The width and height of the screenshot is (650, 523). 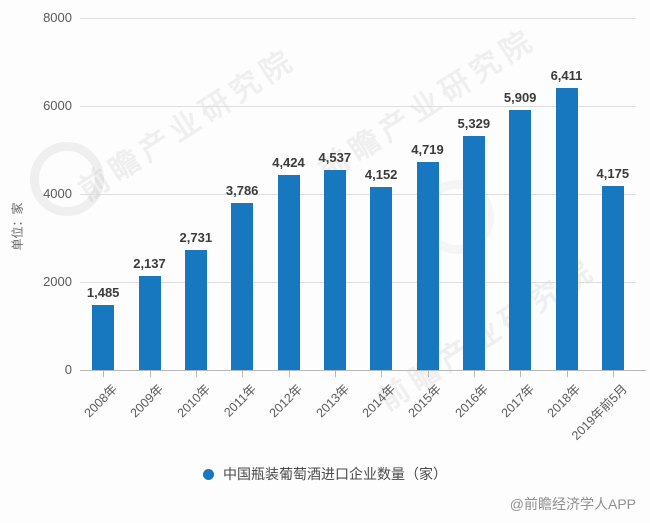 What do you see at coordinates (427, 150) in the screenshot?
I see `bar-value-label: 4,719` at bounding box center [427, 150].